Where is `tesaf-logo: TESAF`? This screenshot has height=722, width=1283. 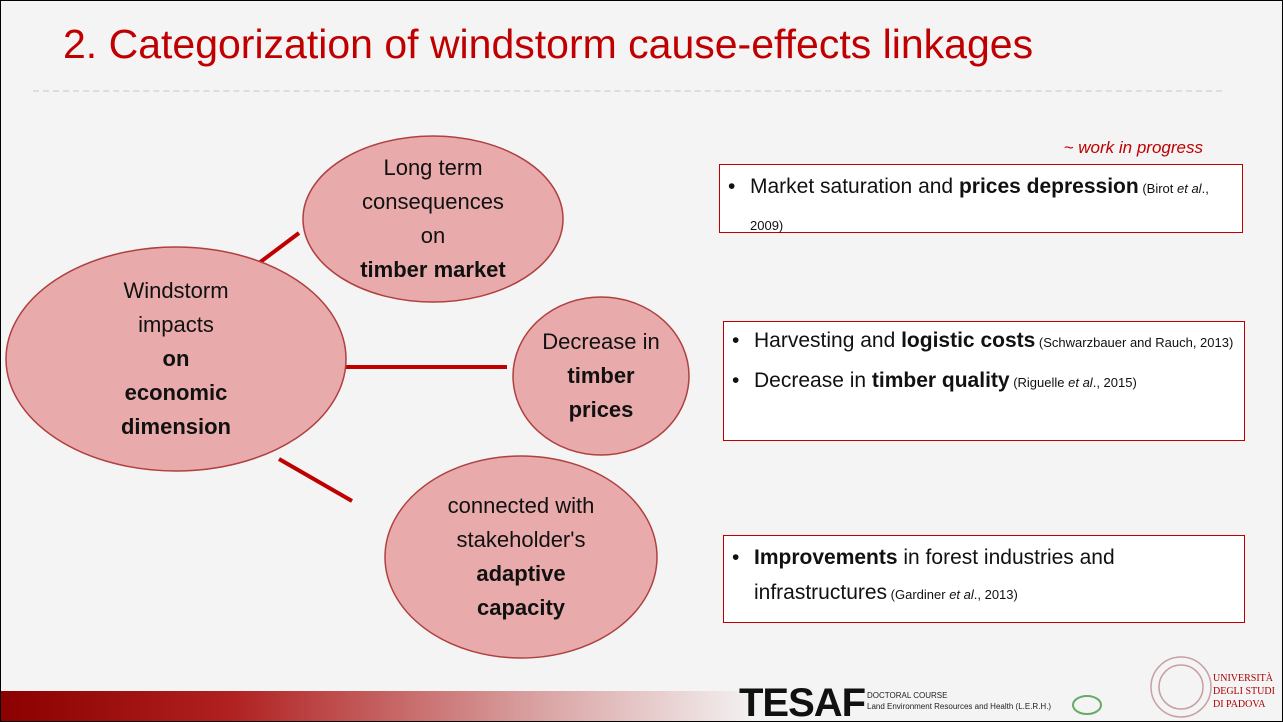 tesaf-logo: TESAF is located at coordinates (802, 701).